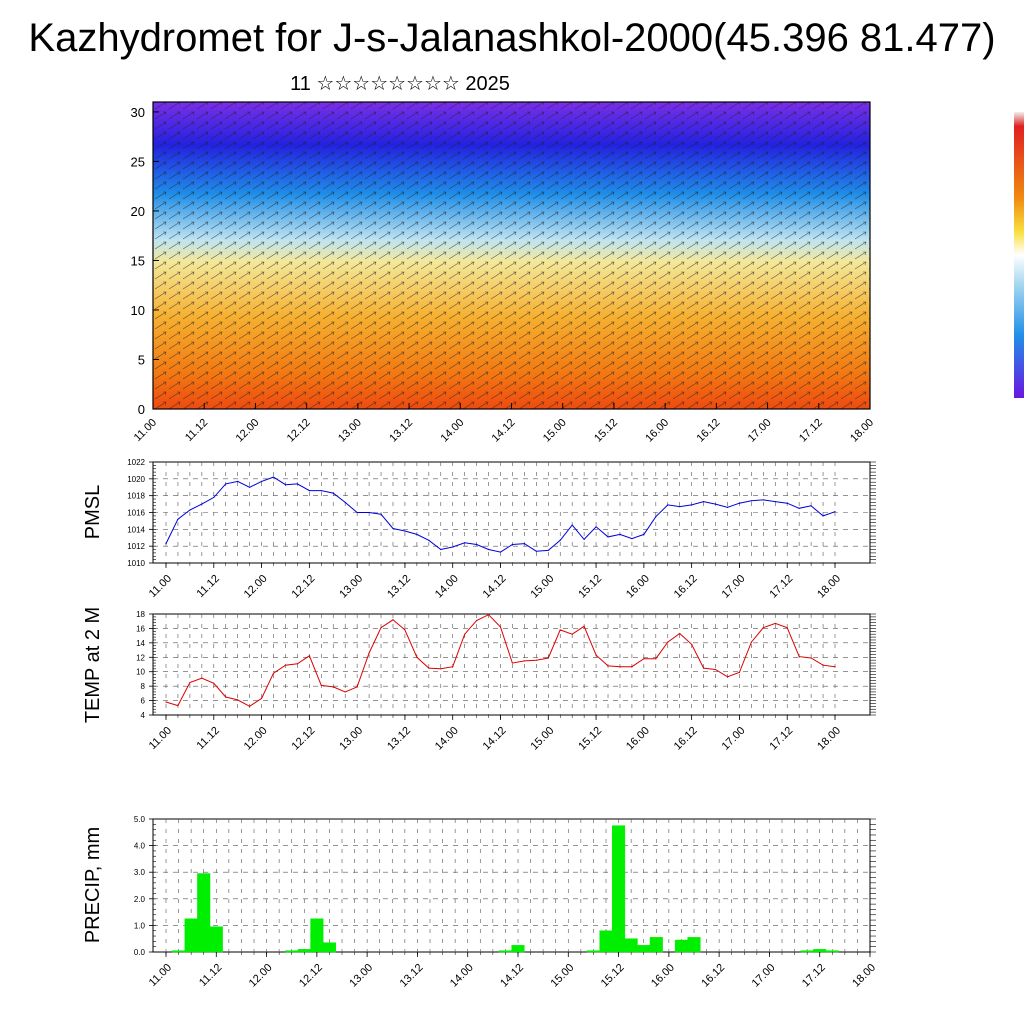 This screenshot has height=1024, width=1024. What do you see at coordinates (136, 529) in the screenshot?
I see `y-tick-label: 1014` at bounding box center [136, 529].